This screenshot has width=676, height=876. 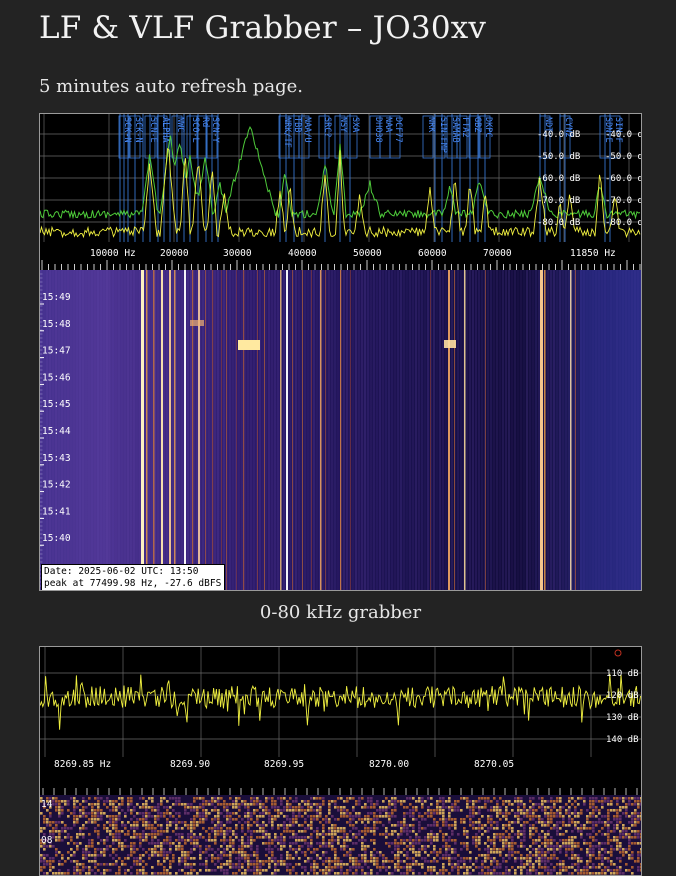 What do you see at coordinates (455, 130) in the screenshot?
I see `station-label: SAMAB` at bounding box center [455, 130].